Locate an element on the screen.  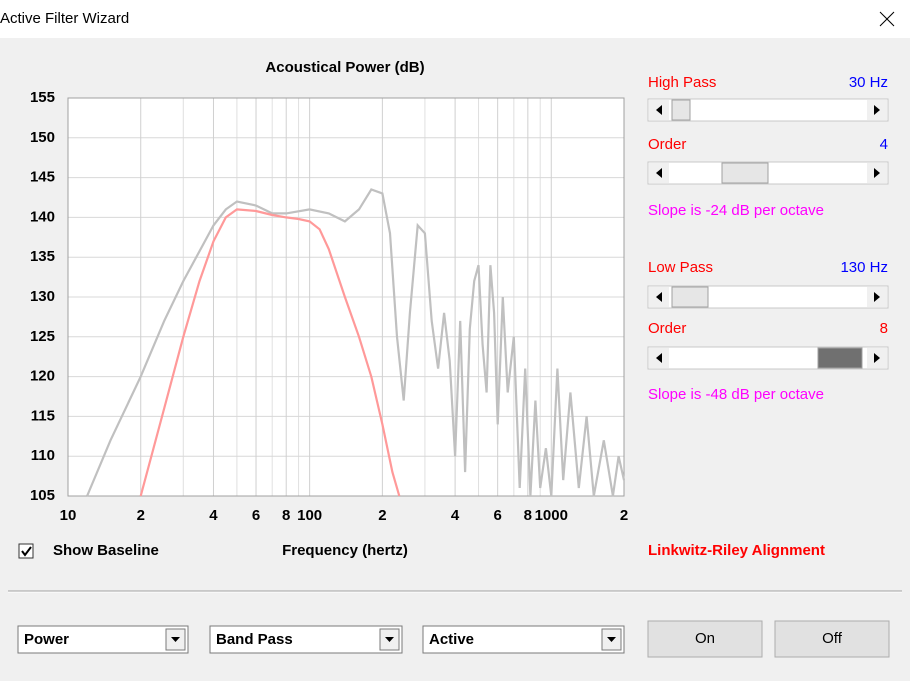
chart-title: Acoustical Power (dB) is located at coordinates (344, 67).